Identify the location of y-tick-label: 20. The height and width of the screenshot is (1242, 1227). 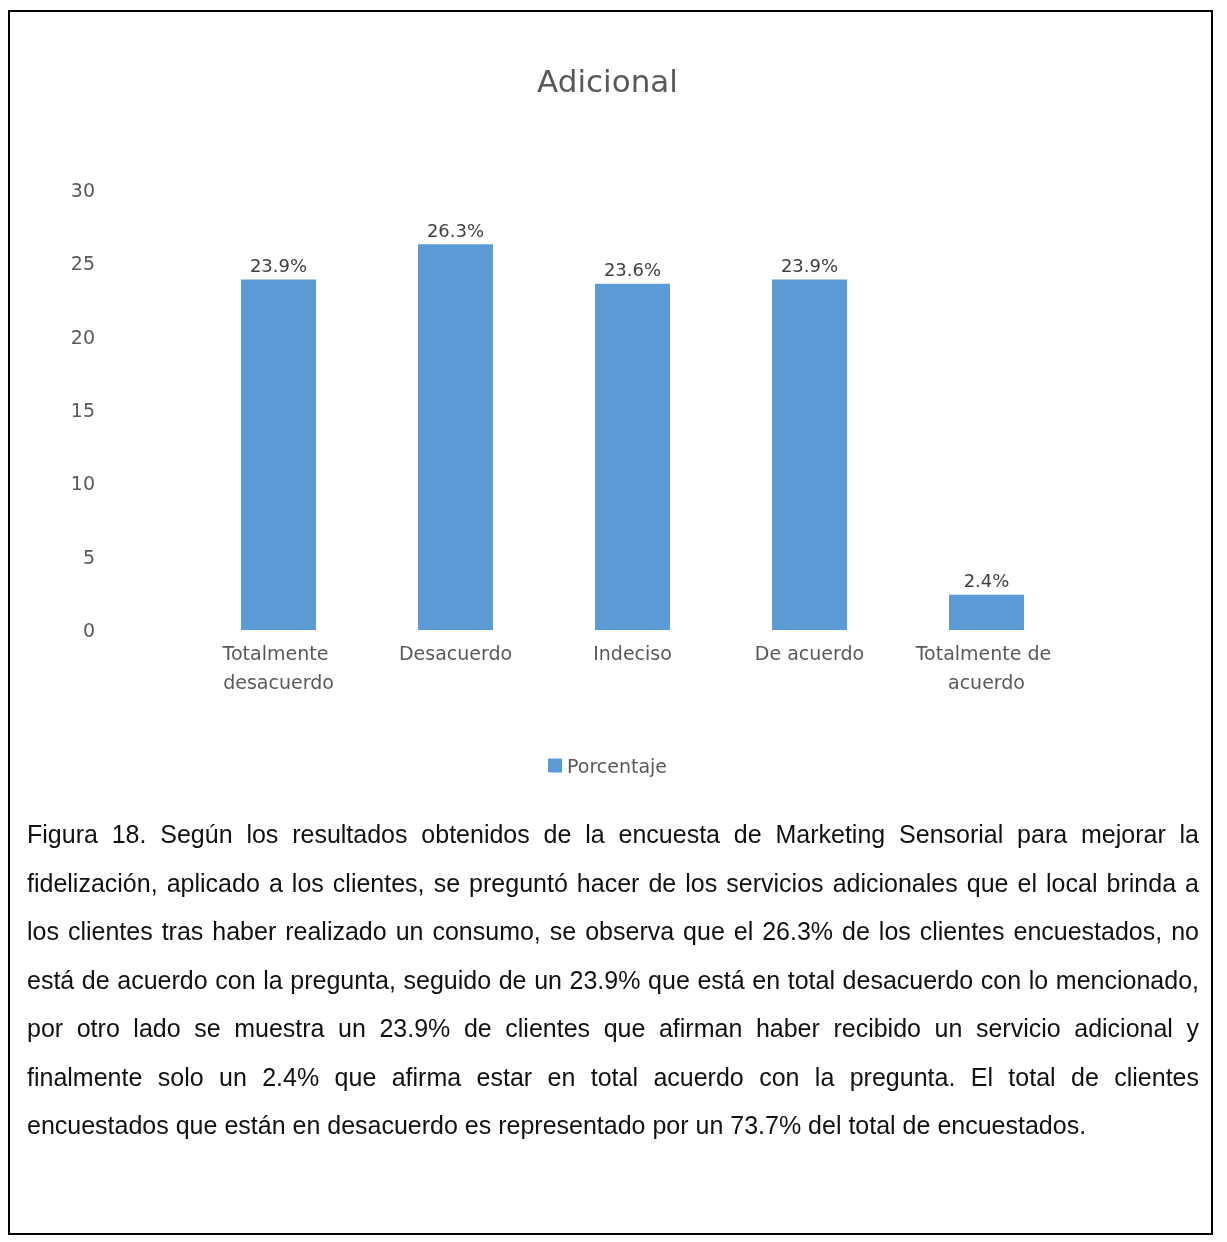
(82, 336).